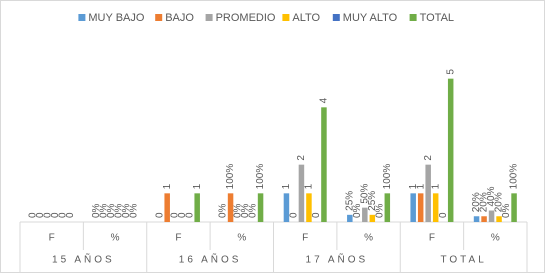  I want to click on data-label: 4, so click(324, 100).